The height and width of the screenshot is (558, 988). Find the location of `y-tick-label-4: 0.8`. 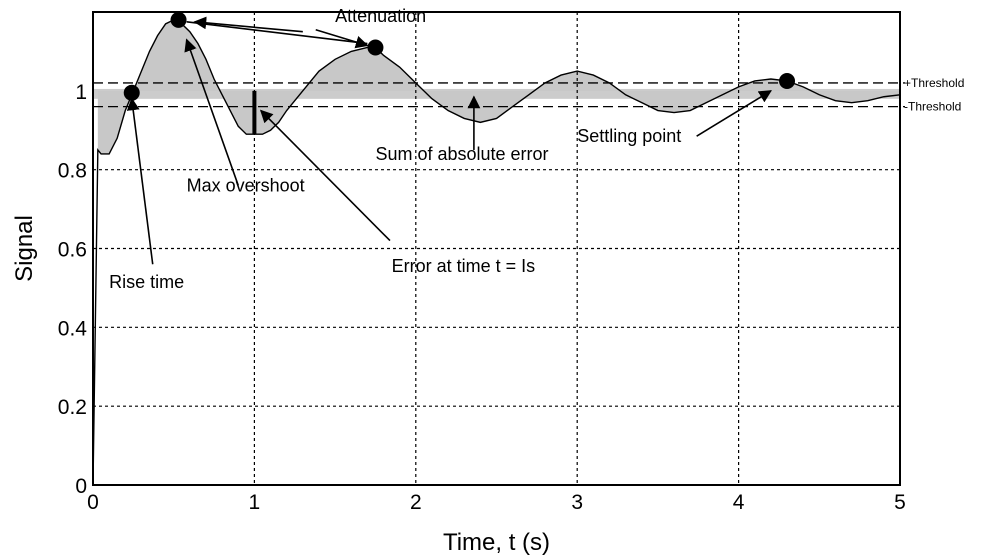

y-tick-label-4: 0.8 is located at coordinates (72, 171).